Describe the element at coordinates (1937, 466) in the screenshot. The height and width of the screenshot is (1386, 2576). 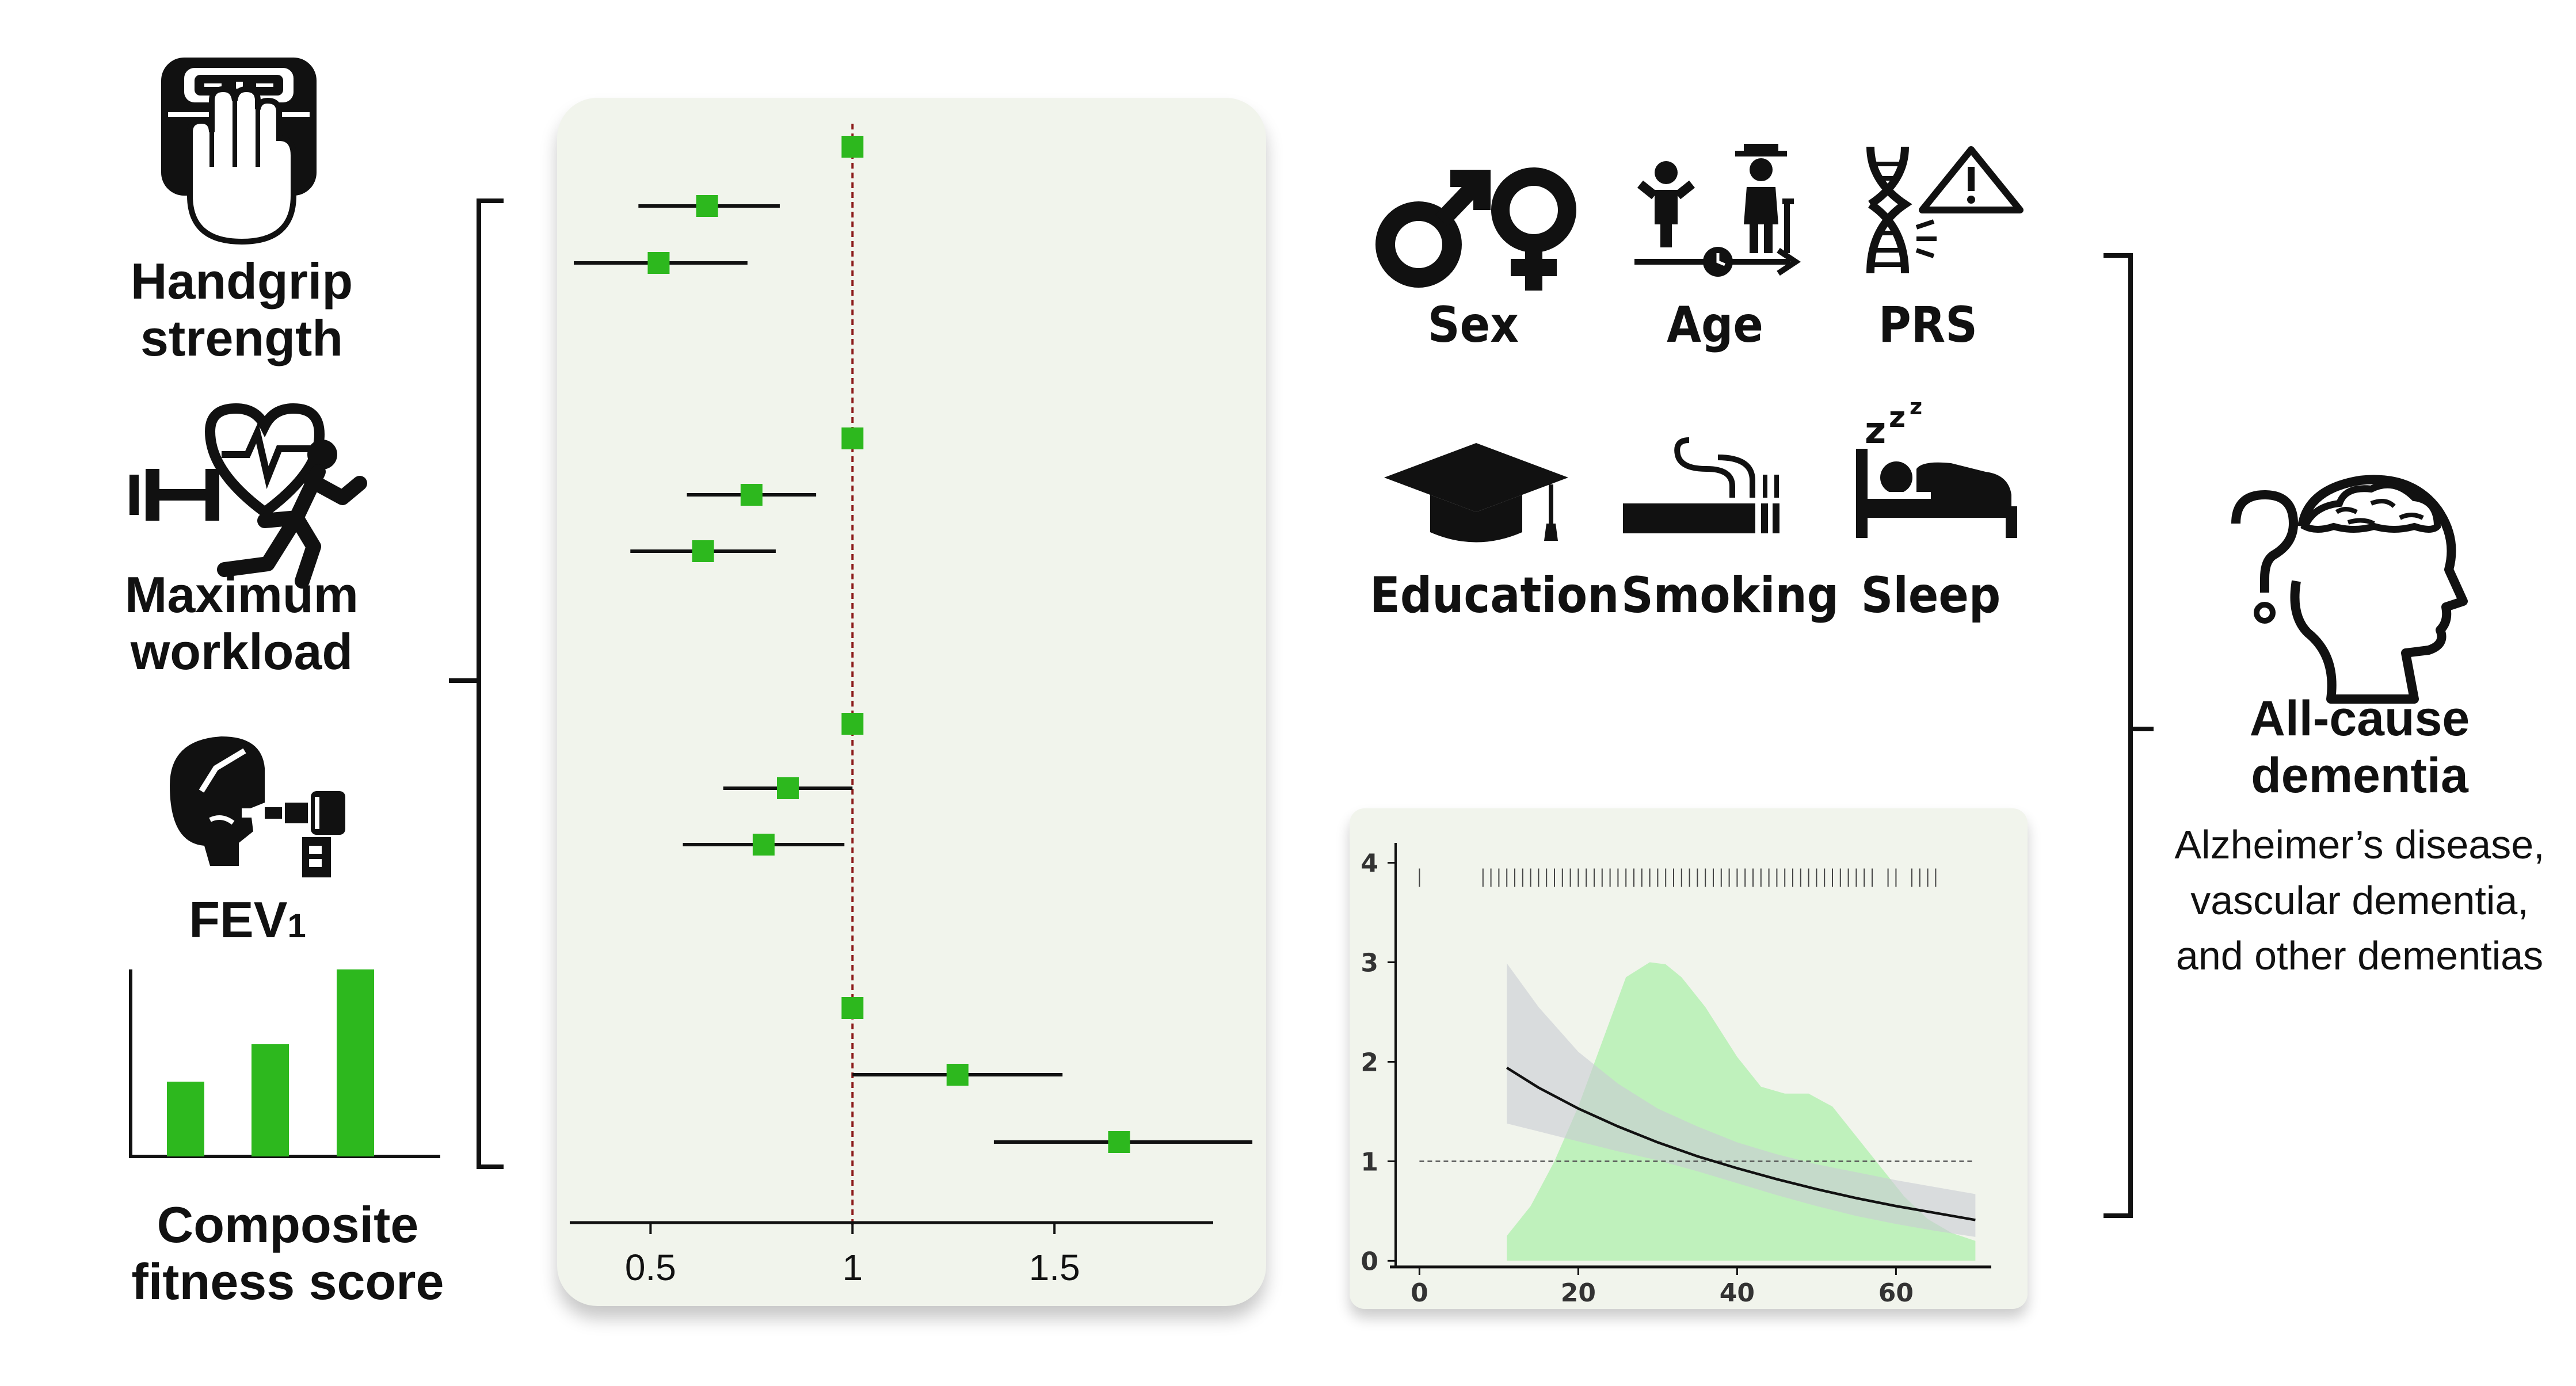
I see `sleep-icon: z z z` at that location.